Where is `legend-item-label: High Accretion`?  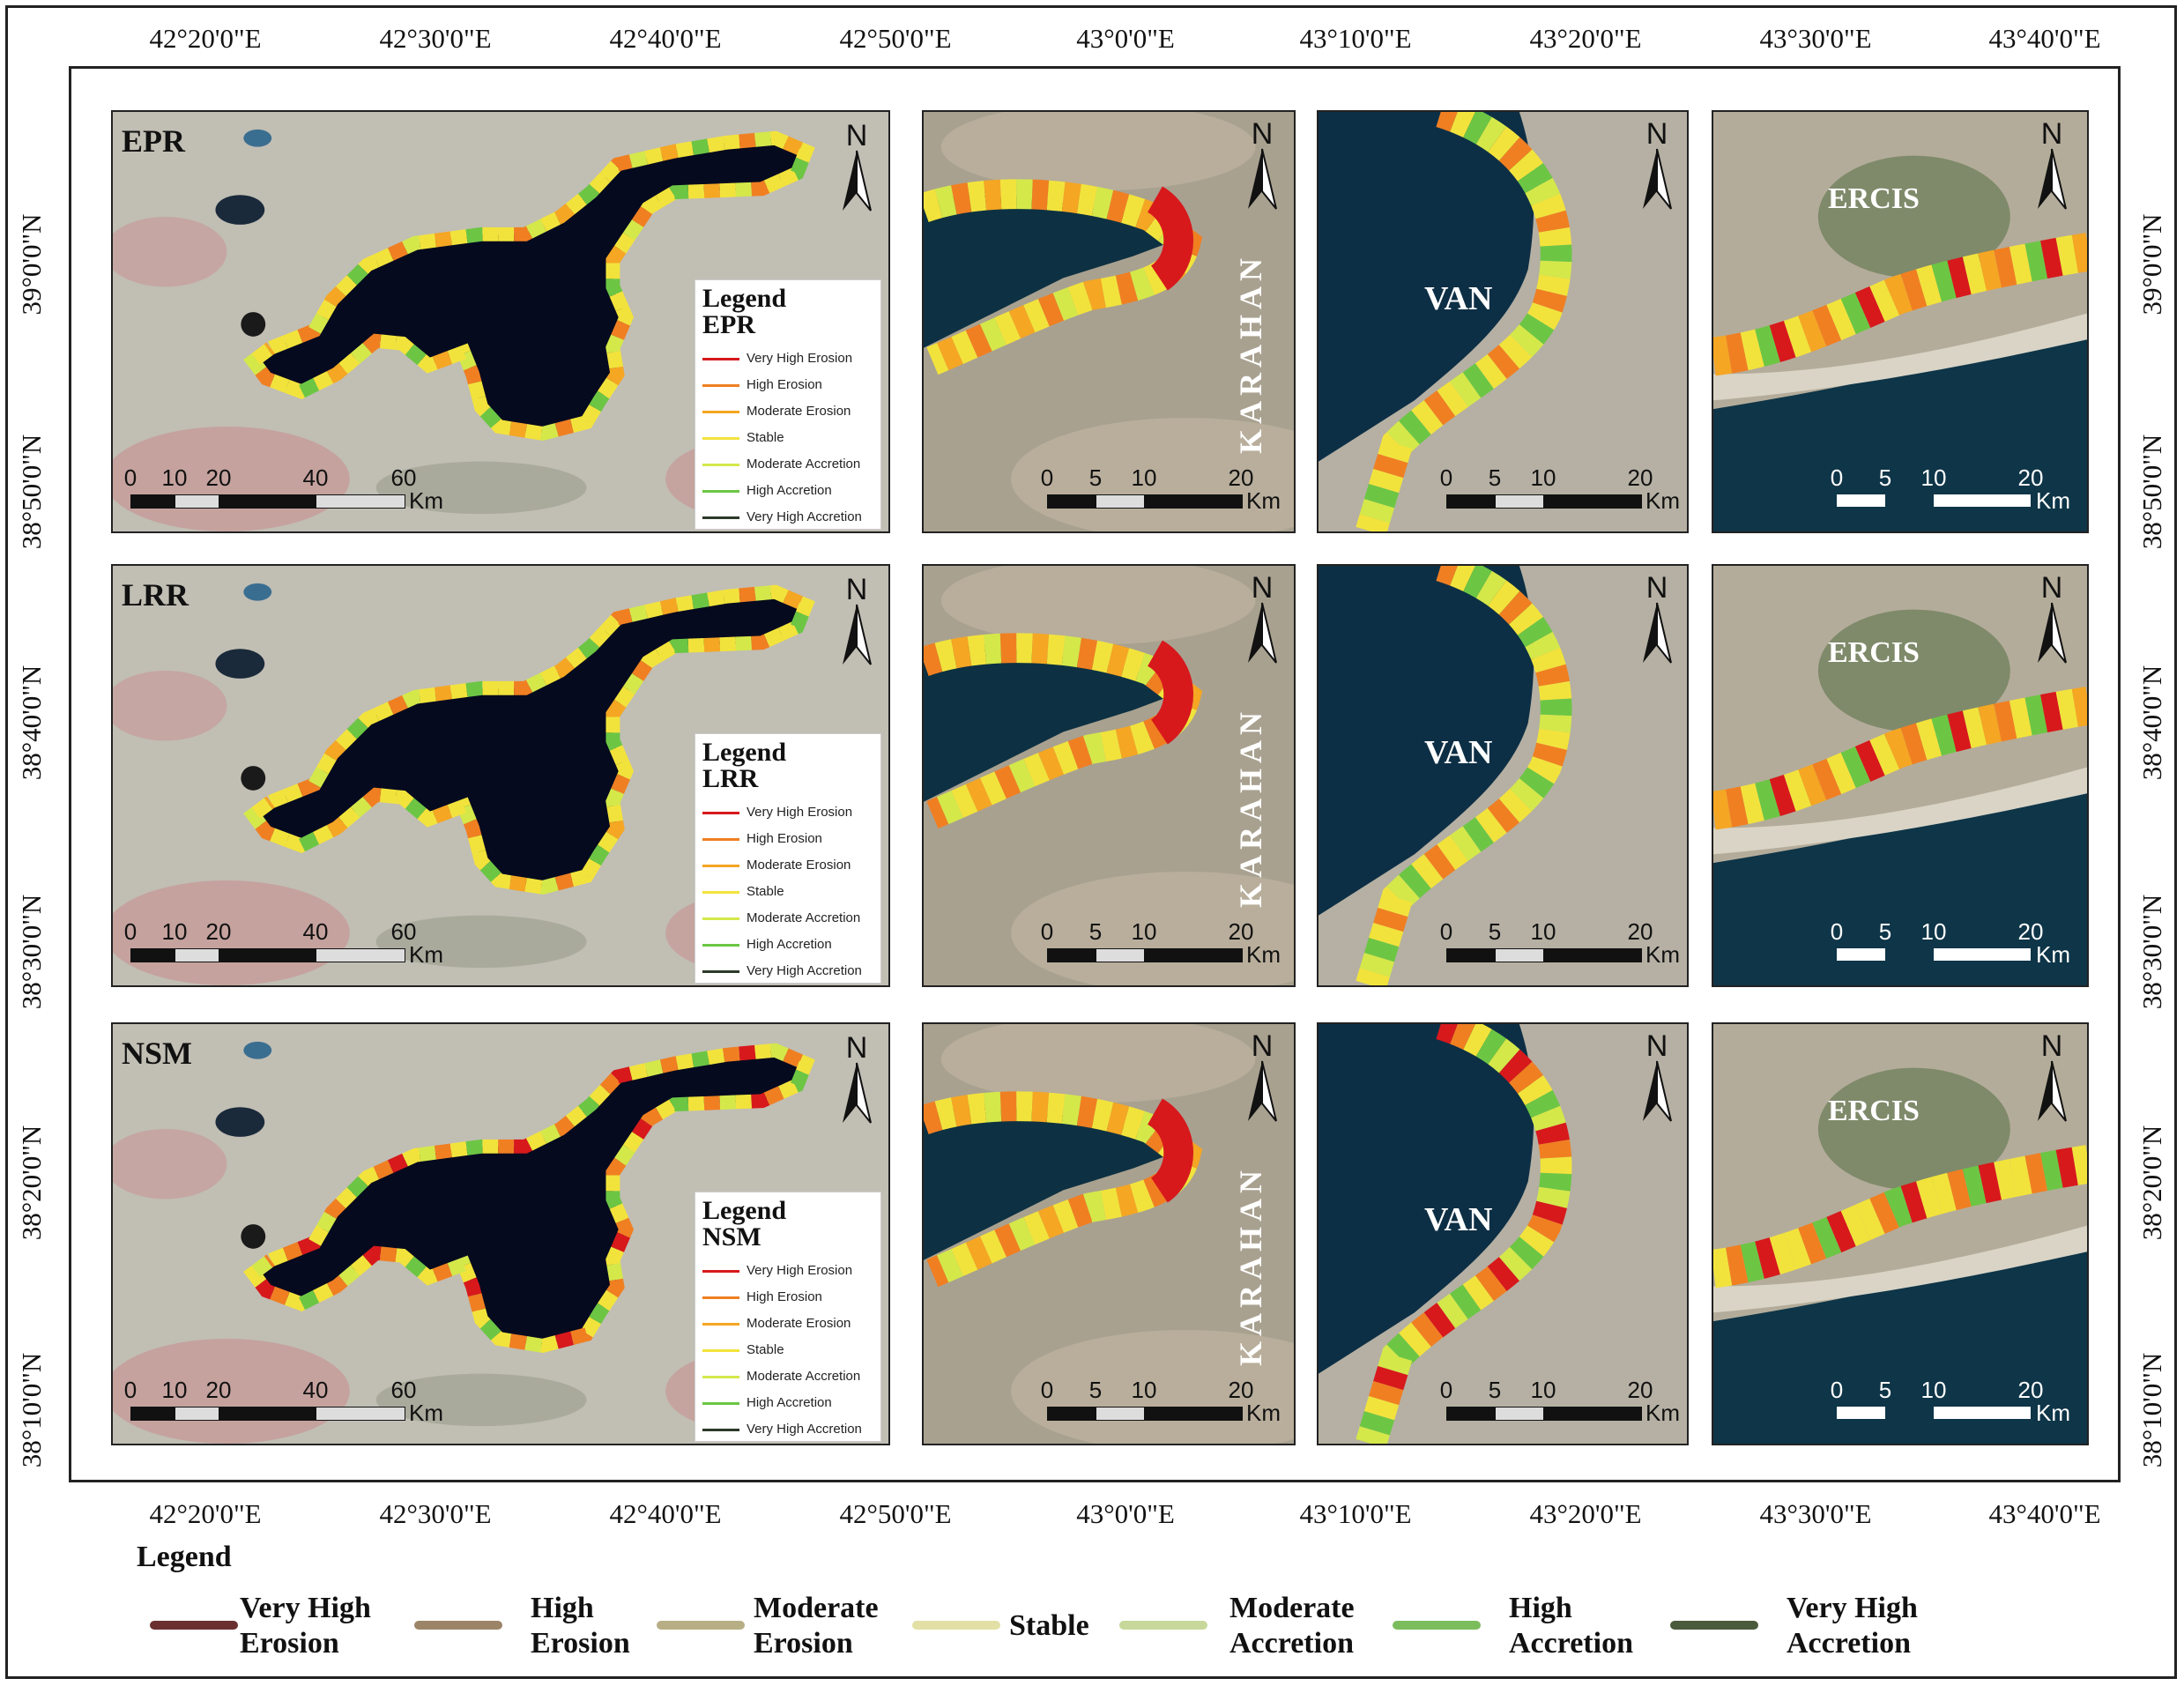
legend-item-label: High Accretion is located at coordinates (789, 944).